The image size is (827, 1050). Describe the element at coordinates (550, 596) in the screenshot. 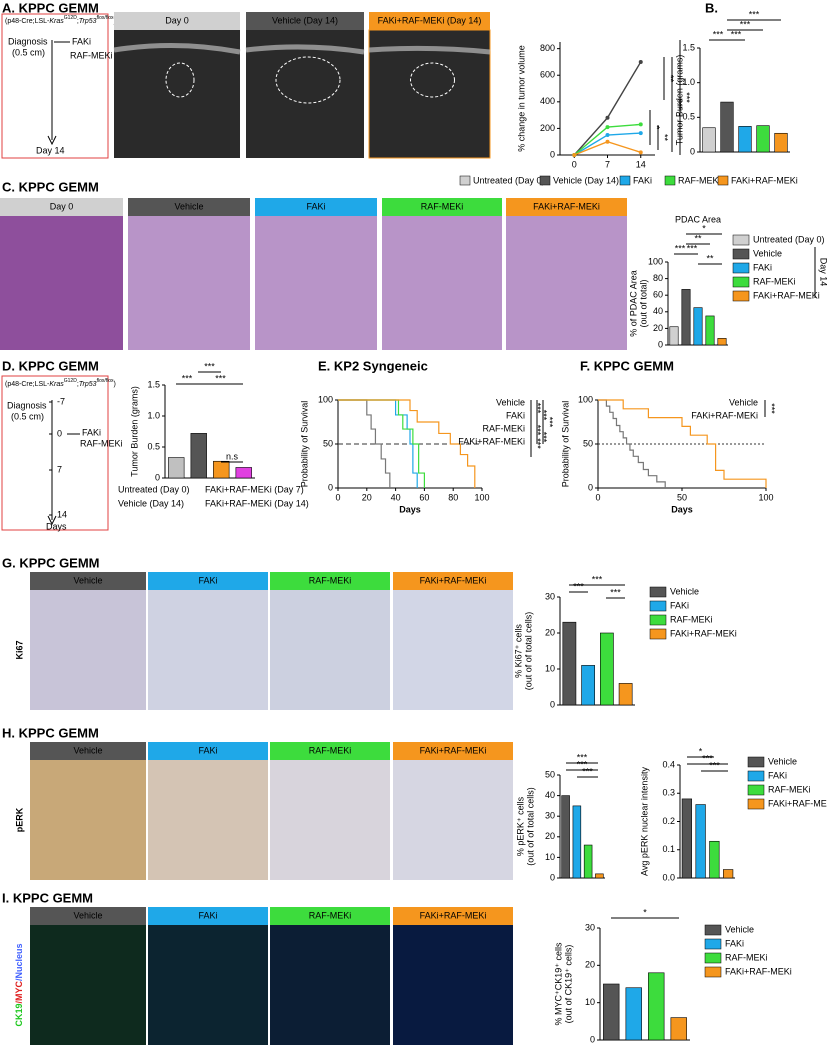

I see `y-tick-label: 30` at that location.